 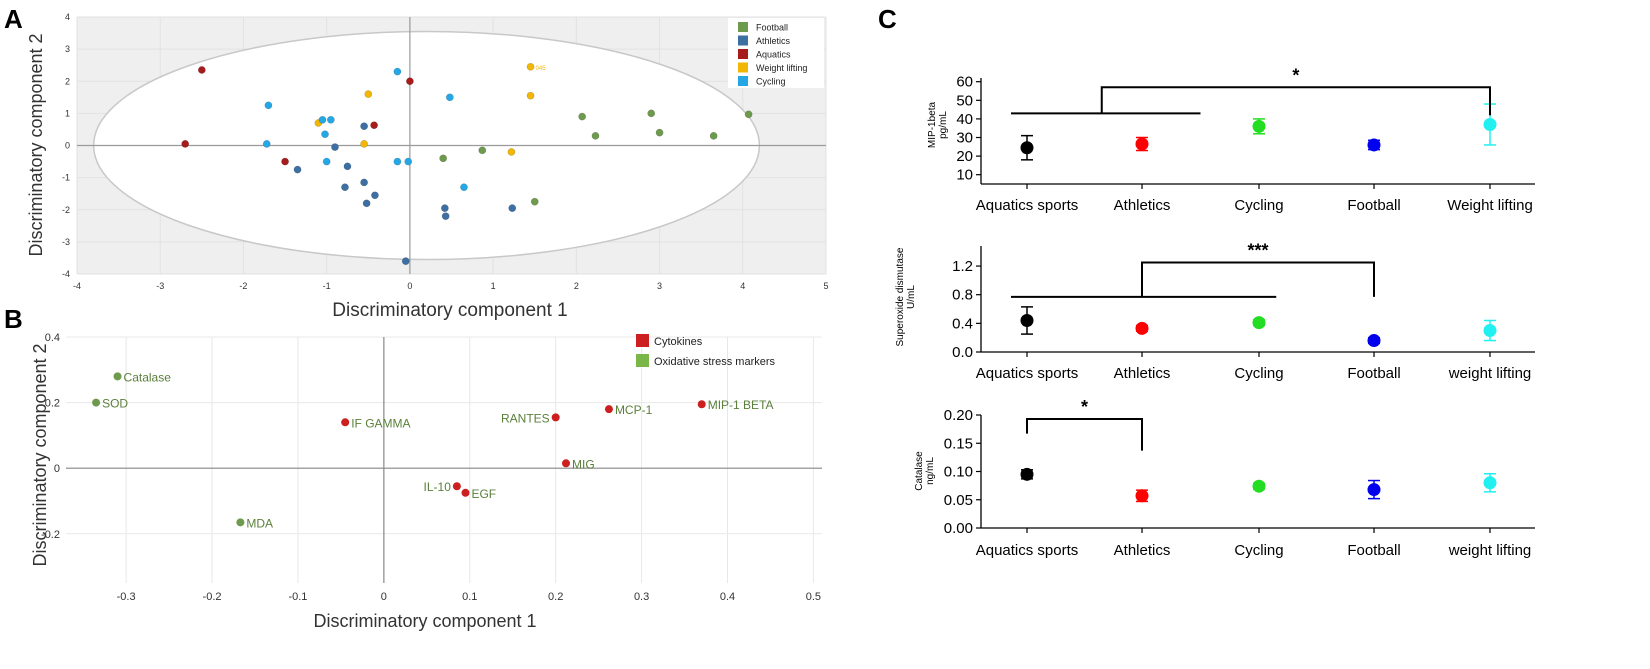 What do you see at coordinates (1490, 483) in the screenshot?
I see `panel-C3-mean-point-weight-lifting` at bounding box center [1490, 483].